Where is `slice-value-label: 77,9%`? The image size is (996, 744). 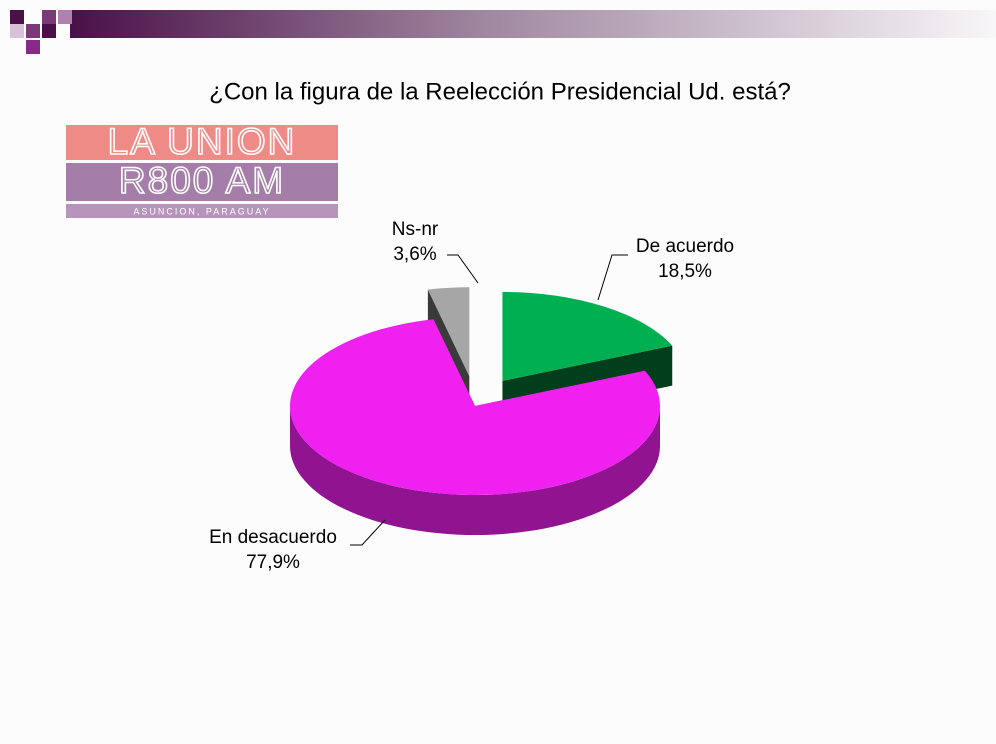
slice-value-label: 77,9% is located at coordinates (273, 562).